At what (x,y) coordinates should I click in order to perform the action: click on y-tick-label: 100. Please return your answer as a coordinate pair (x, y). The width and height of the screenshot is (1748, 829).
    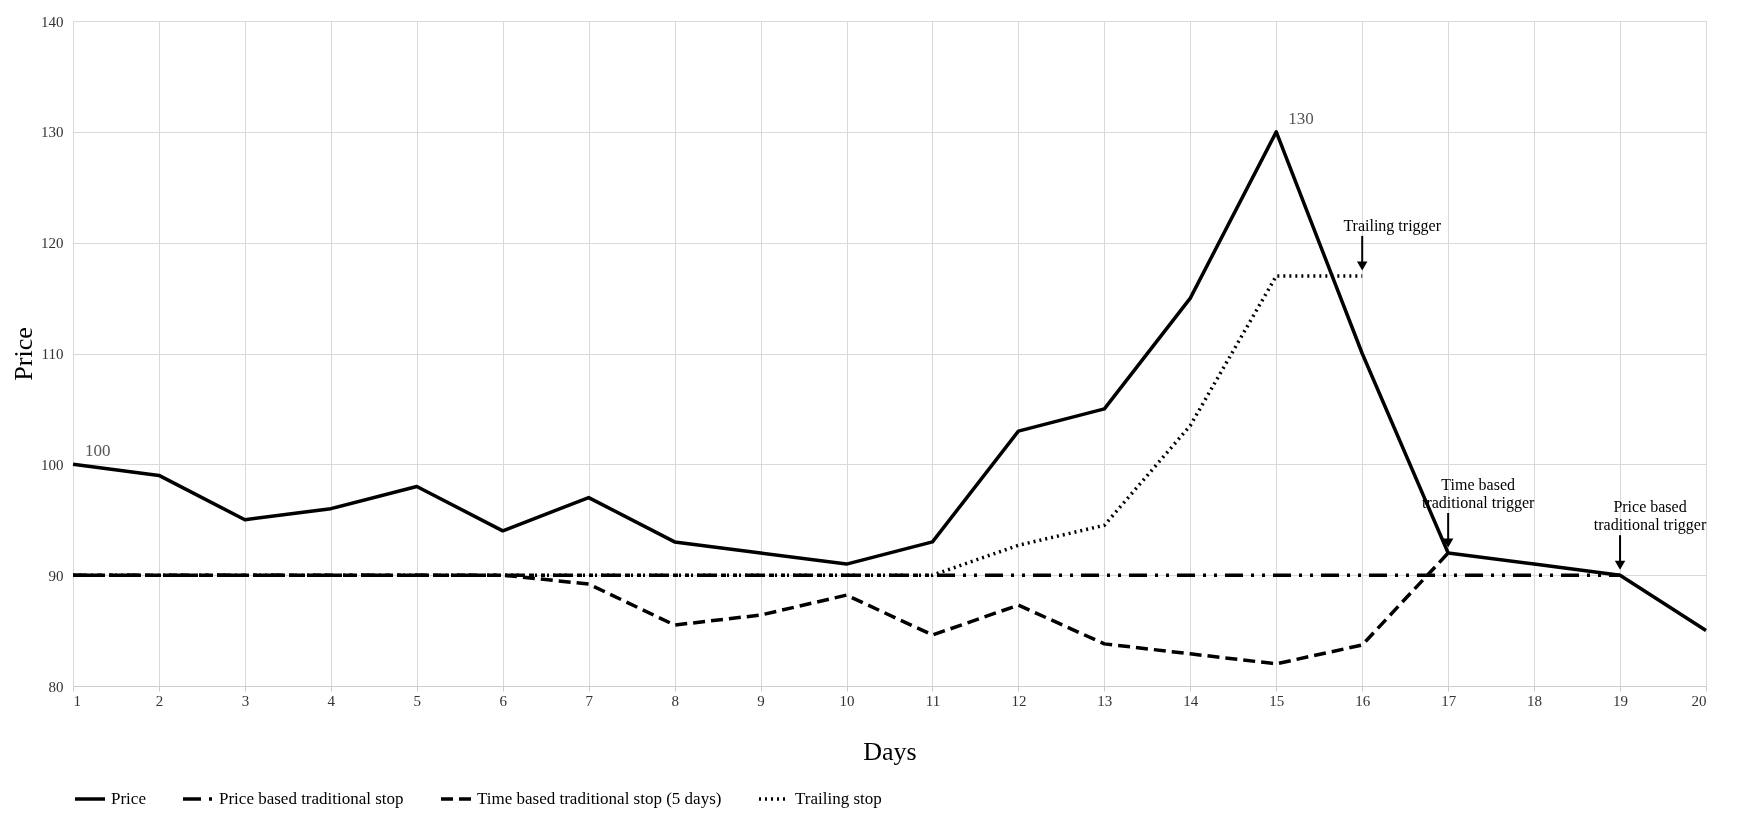
    Looking at the image, I should click on (52, 464).